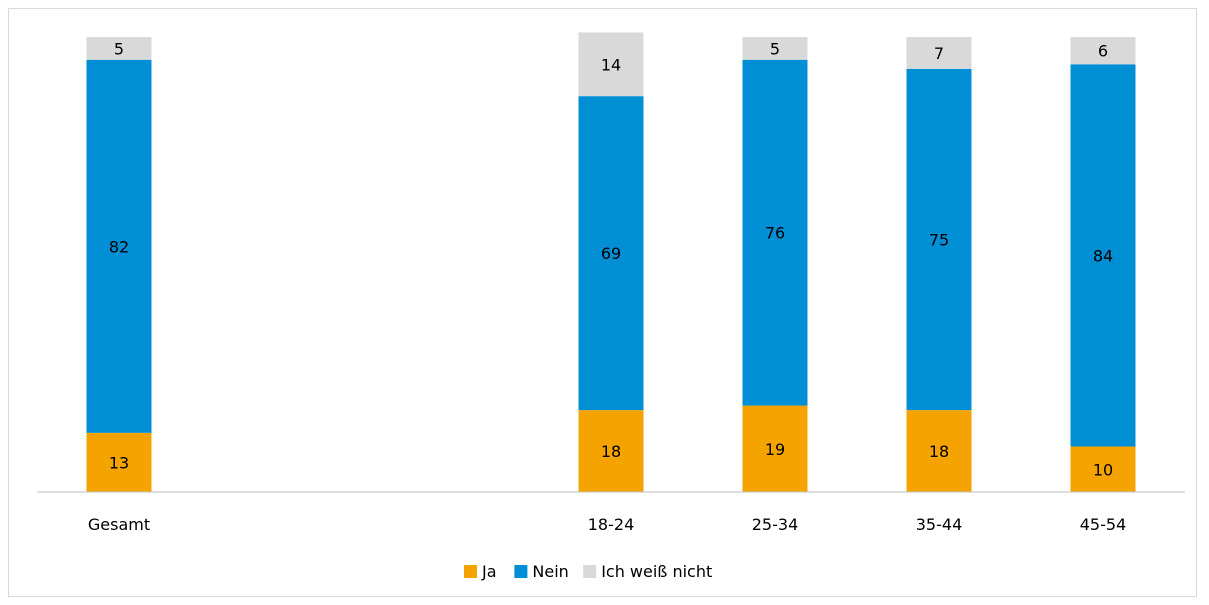 This screenshot has width=1209, height=605. I want to click on legend-label: Ich weiß nicht, so click(656, 571).